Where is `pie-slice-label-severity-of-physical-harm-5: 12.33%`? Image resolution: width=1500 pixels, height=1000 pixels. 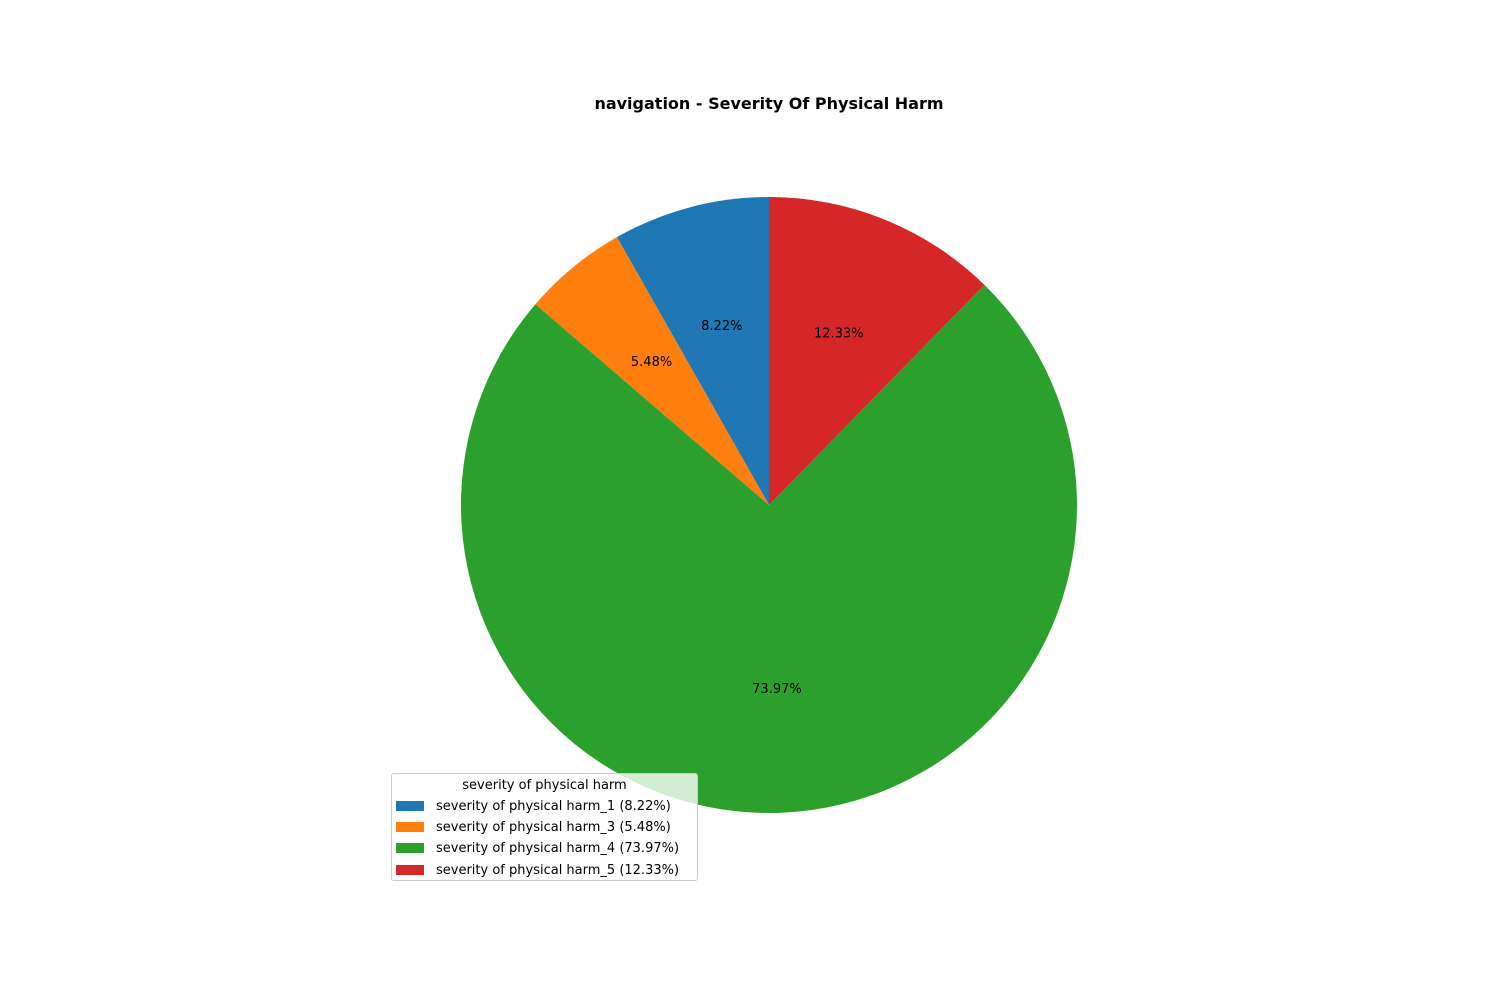 pie-slice-label-severity-of-physical-harm-5: 12.33% is located at coordinates (839, 333).